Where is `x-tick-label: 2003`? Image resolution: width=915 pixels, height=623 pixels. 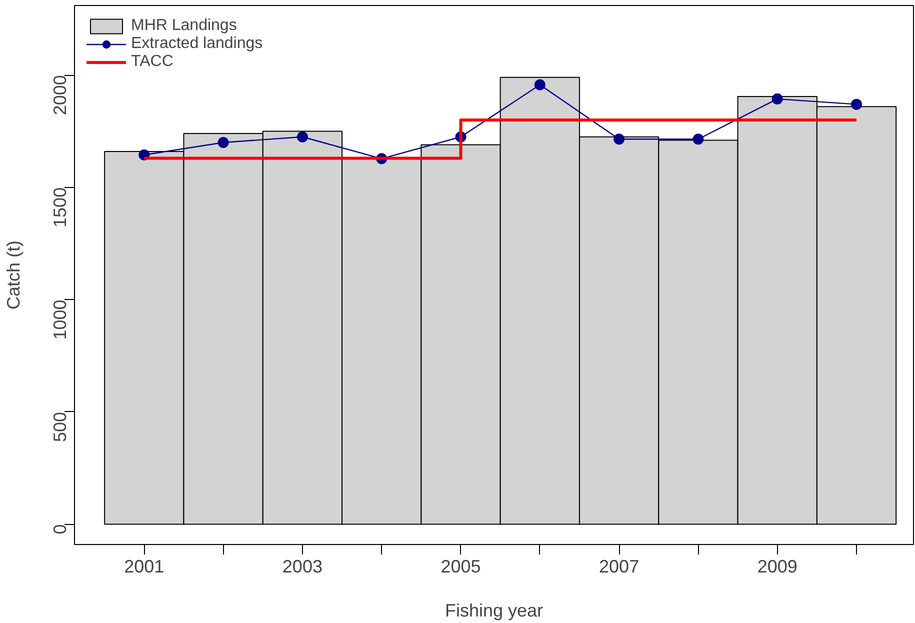
x-tick-label: 2003 is located at coordinates (302, 566).